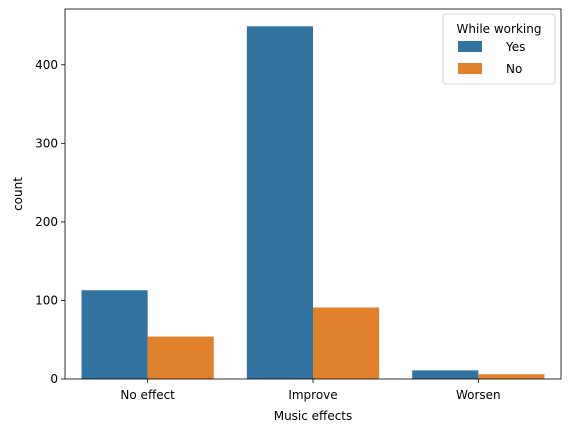  What do you see at coordinates (46, 143) in the screenshot?
I see `y-tick-label: 300` at bounding box center [46, 143].